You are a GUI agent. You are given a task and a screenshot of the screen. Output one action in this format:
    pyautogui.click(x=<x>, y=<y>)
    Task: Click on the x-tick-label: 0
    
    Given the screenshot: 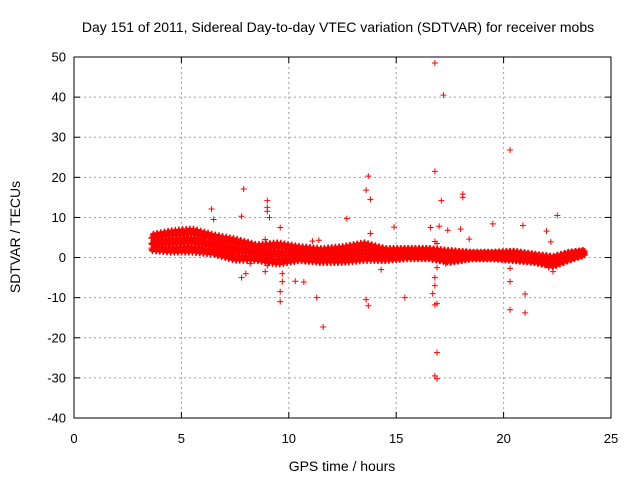 What is the action you would take?
    pyautogui.click(x=73, y=438)
    